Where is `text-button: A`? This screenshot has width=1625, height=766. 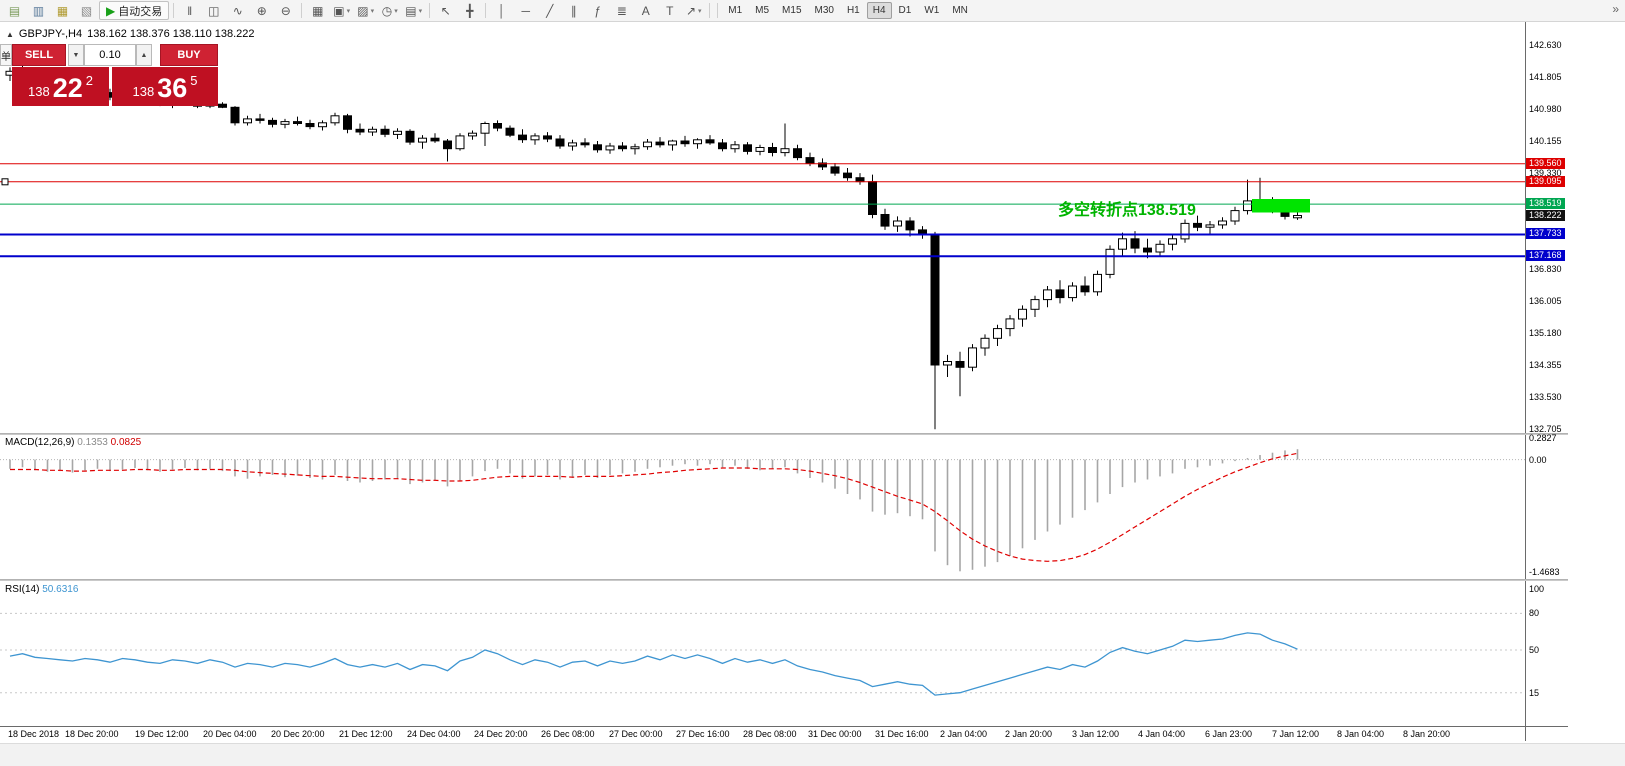 text-button: A is located at coordinates (645, 11).